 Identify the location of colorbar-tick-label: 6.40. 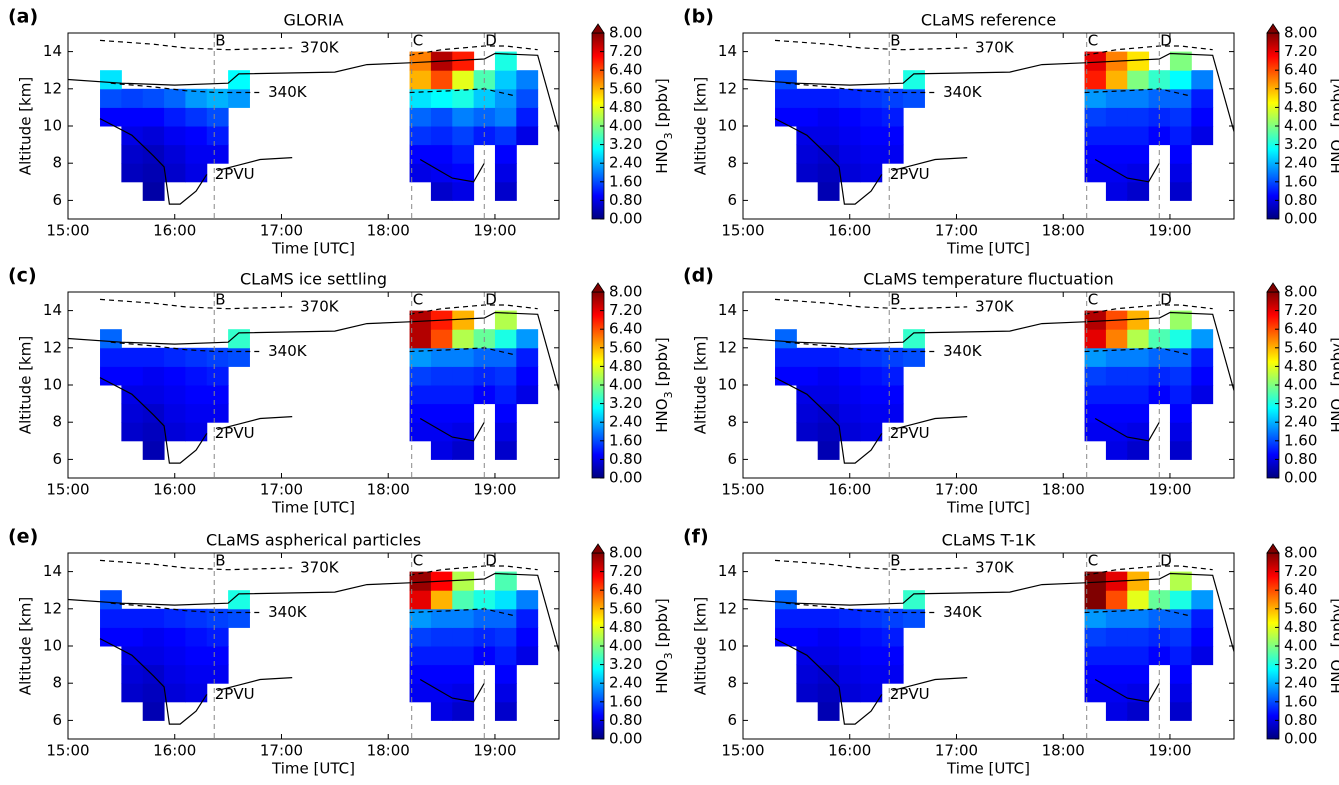
(625, 70).